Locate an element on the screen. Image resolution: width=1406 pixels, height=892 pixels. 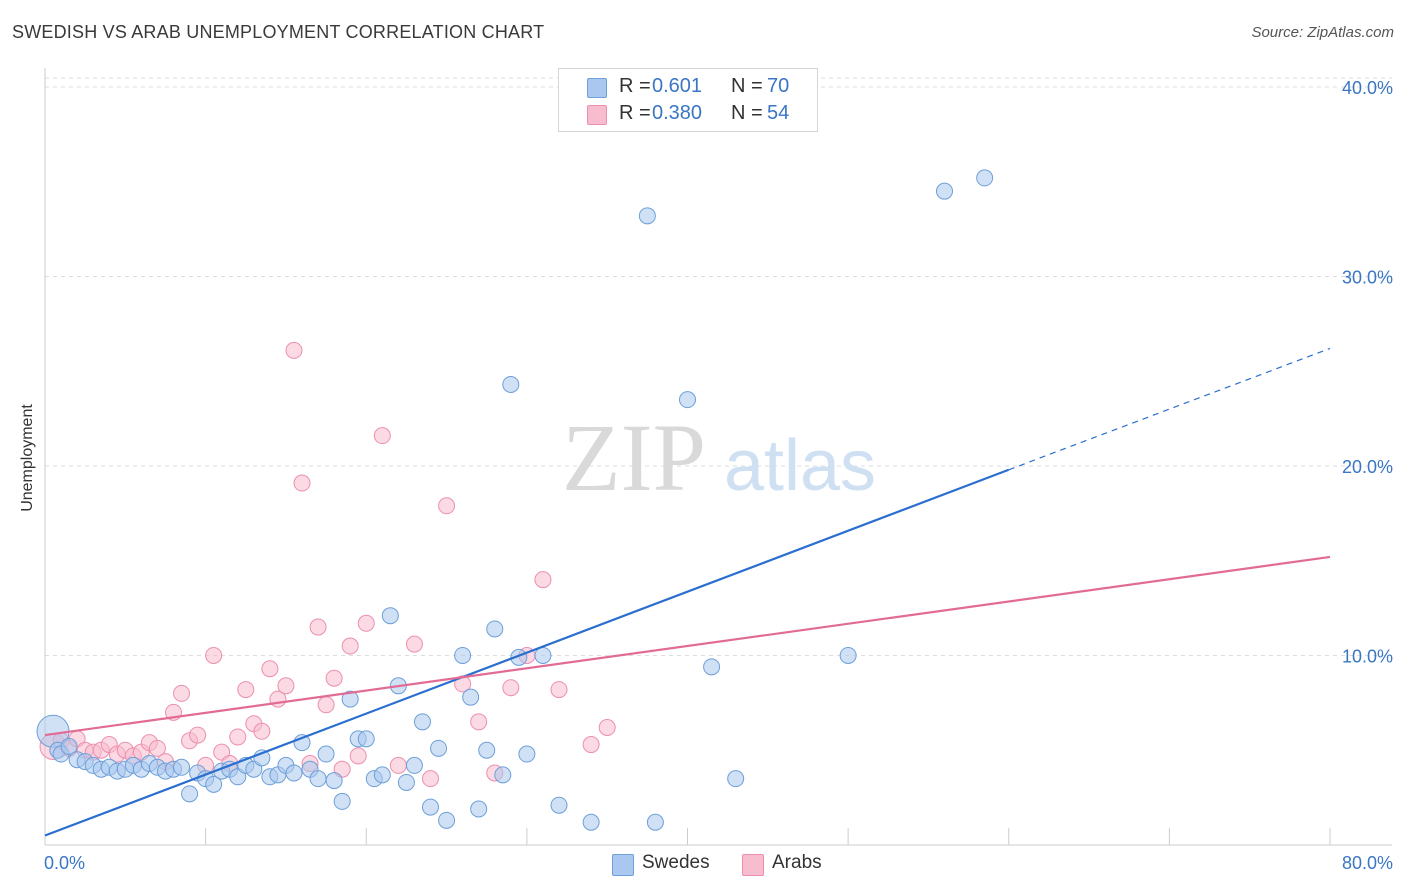
legend-arabs-swatch is located at coordinates (753, 865).